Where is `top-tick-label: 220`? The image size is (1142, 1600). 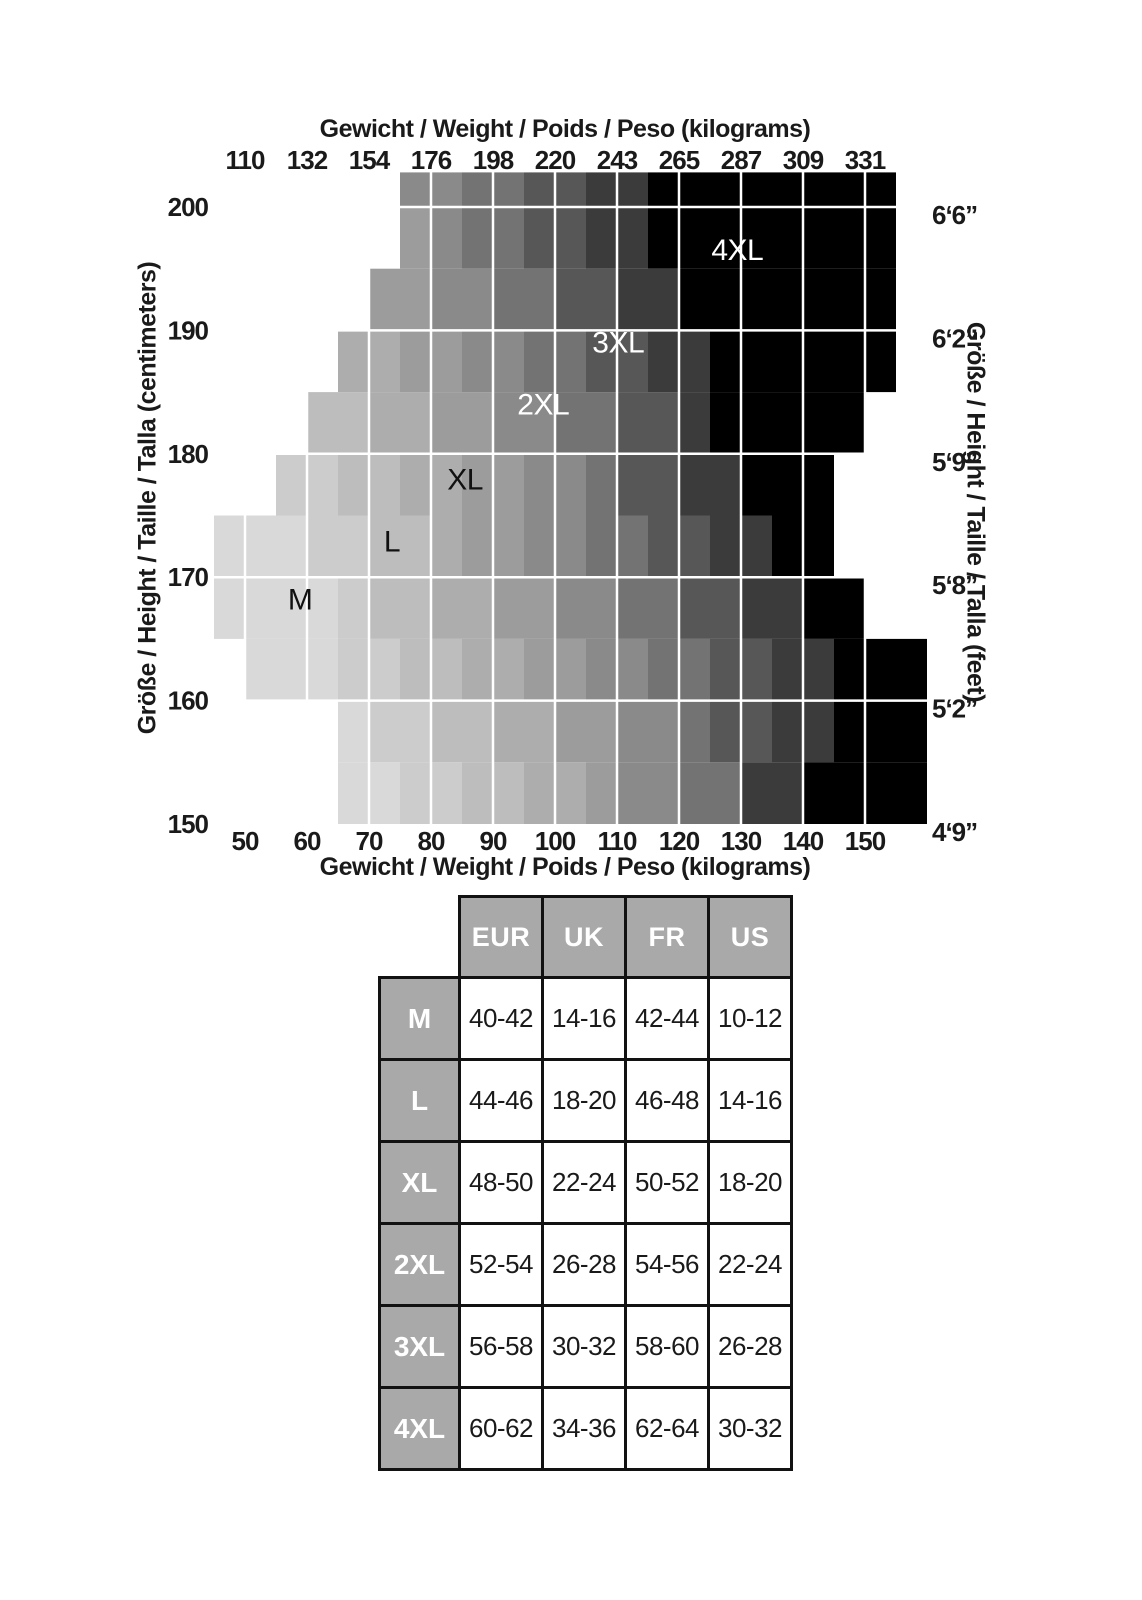 top-tick-label: 220 is located at coordinates (555, 160).